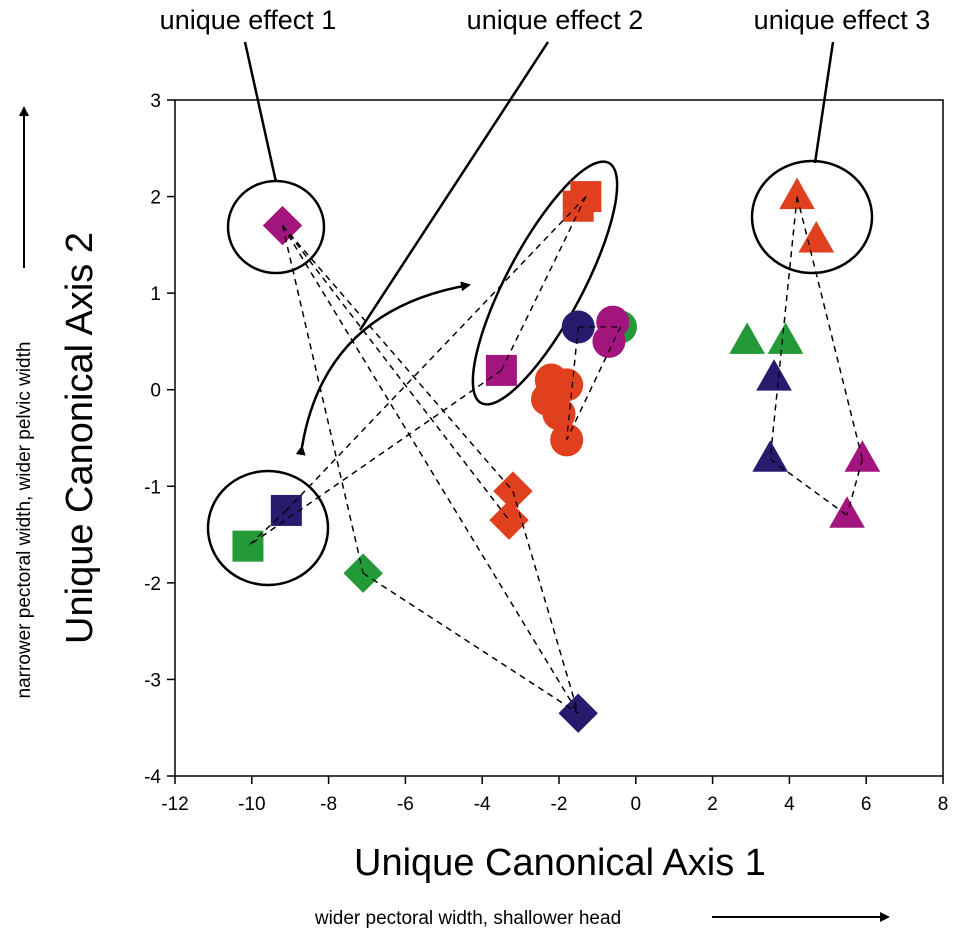 The height and width of the screenshot is (937, 954). What do you see at coordinates (636, 804) in the screenshot?
I see `x-tick-label: 0` at bounding box center [636, 804].